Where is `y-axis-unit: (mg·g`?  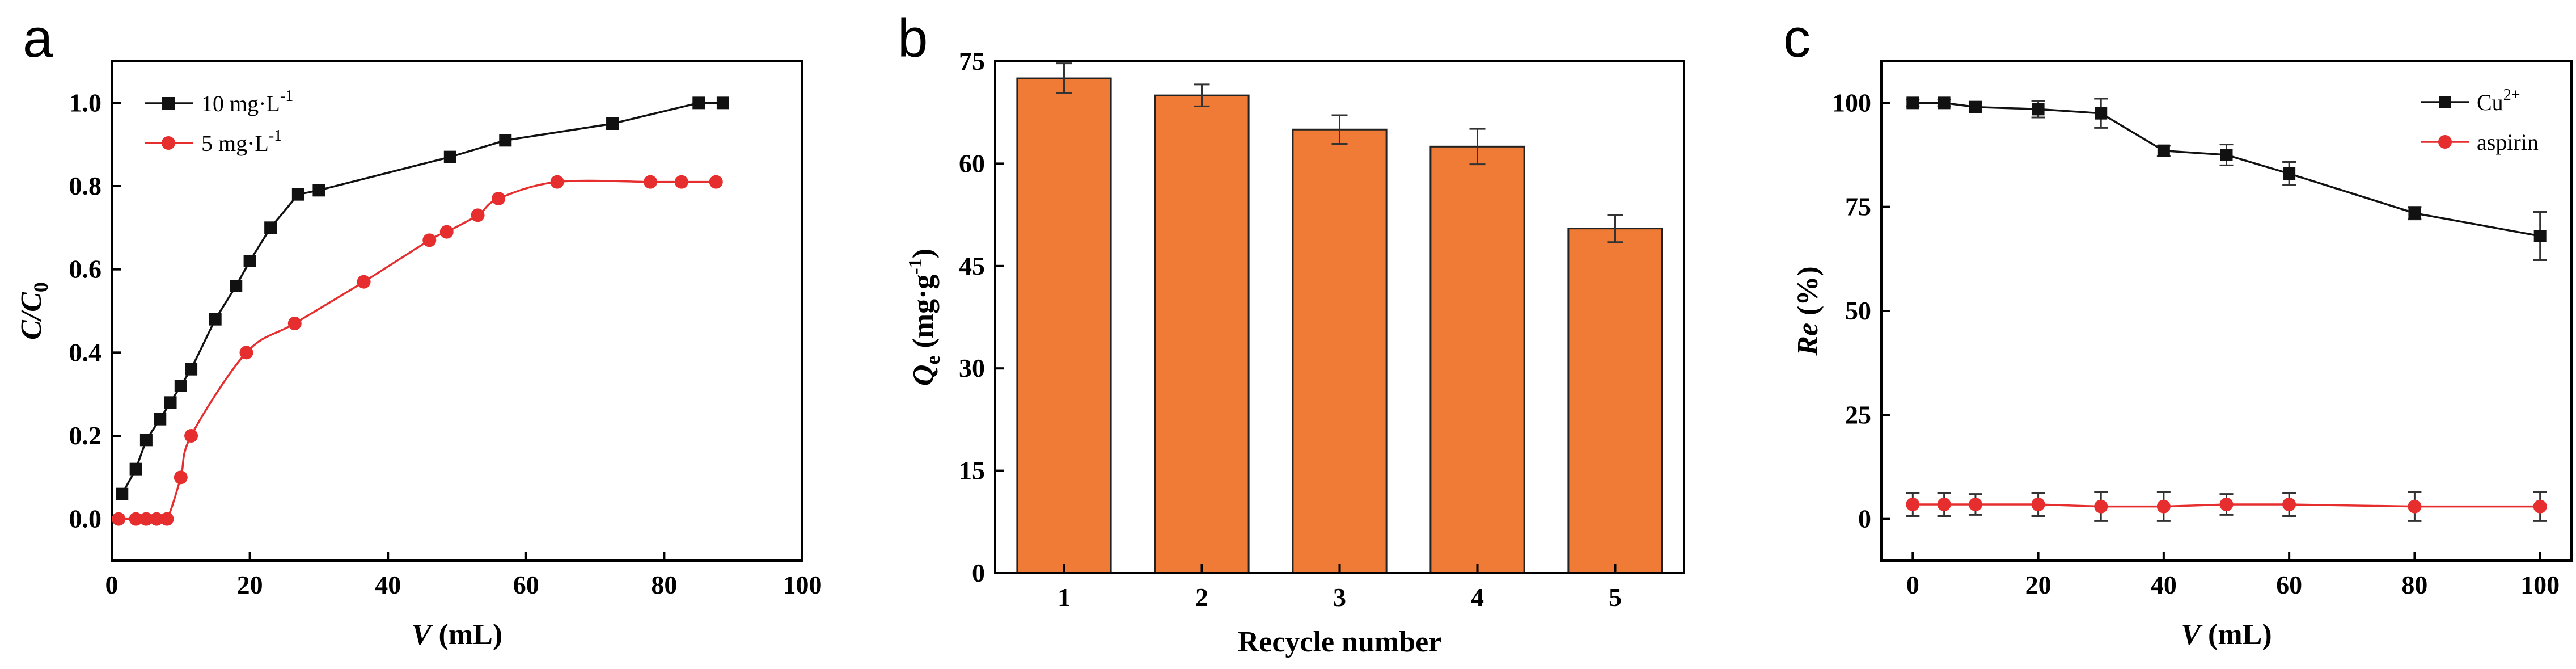 y-axis-unit: (mg·g is located at coordinates (923, 315).